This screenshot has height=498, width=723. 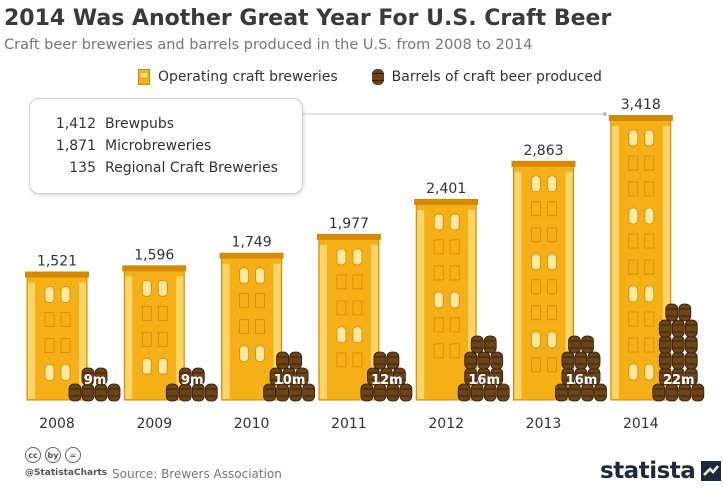 What do you see at coordinates (604, 114) in the screenshot?
I see `callout-dot` at bounding box center [604, 114].